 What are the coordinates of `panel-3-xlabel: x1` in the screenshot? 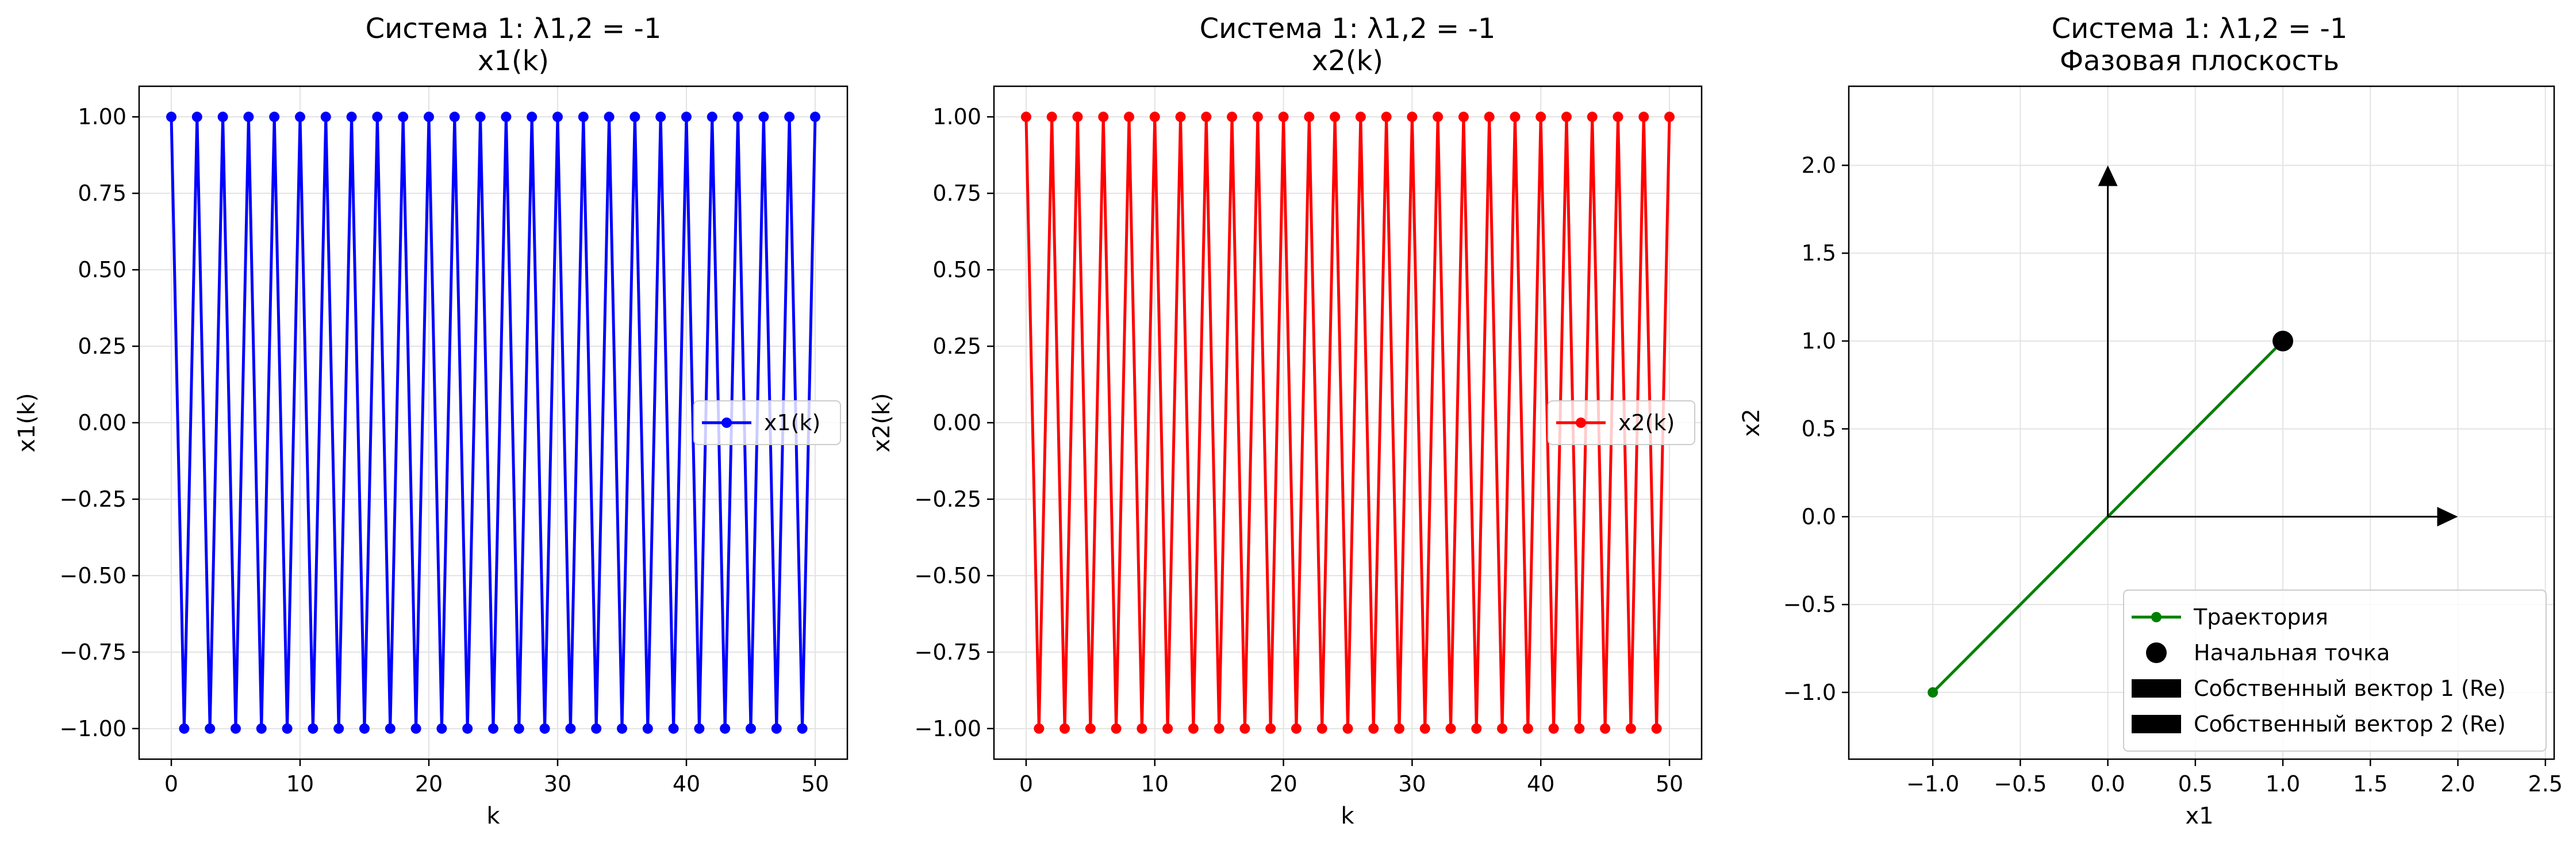 It's located at (2199, 816).